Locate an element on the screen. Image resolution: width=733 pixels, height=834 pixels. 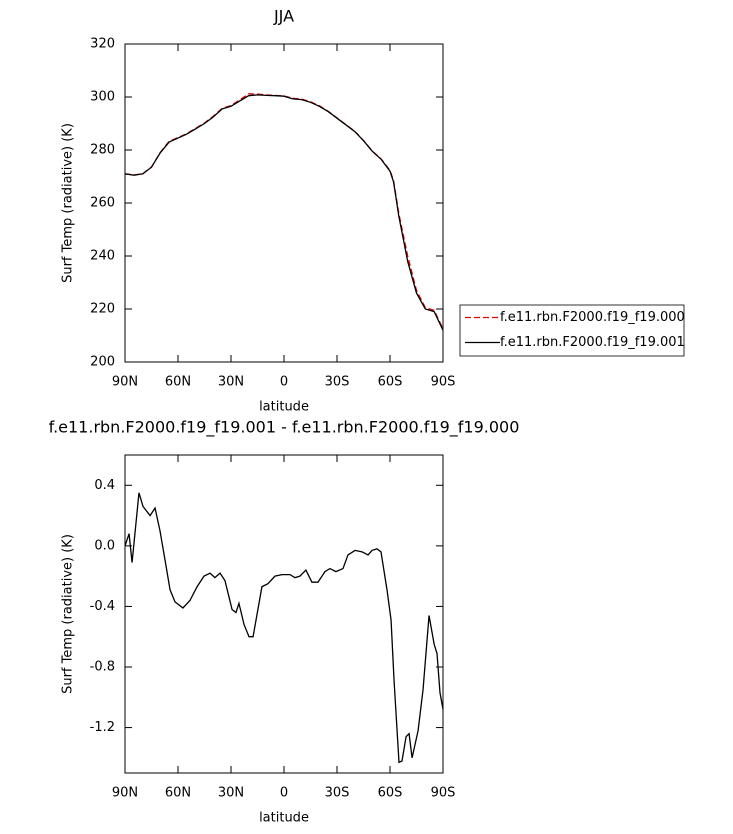
y-tick-label: -1.2 is located at coordinates (102, 727).